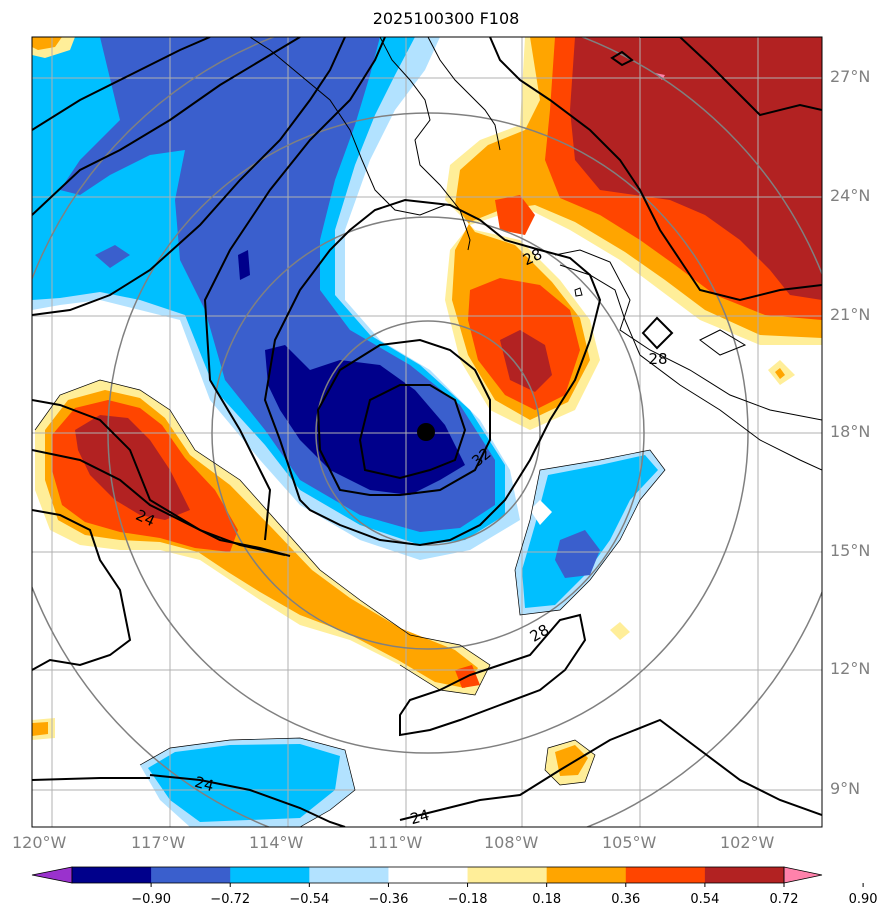  Describe the element at coordinates (158, 842) in the screenshot. I see `lon-tick: 117°W` at that location.